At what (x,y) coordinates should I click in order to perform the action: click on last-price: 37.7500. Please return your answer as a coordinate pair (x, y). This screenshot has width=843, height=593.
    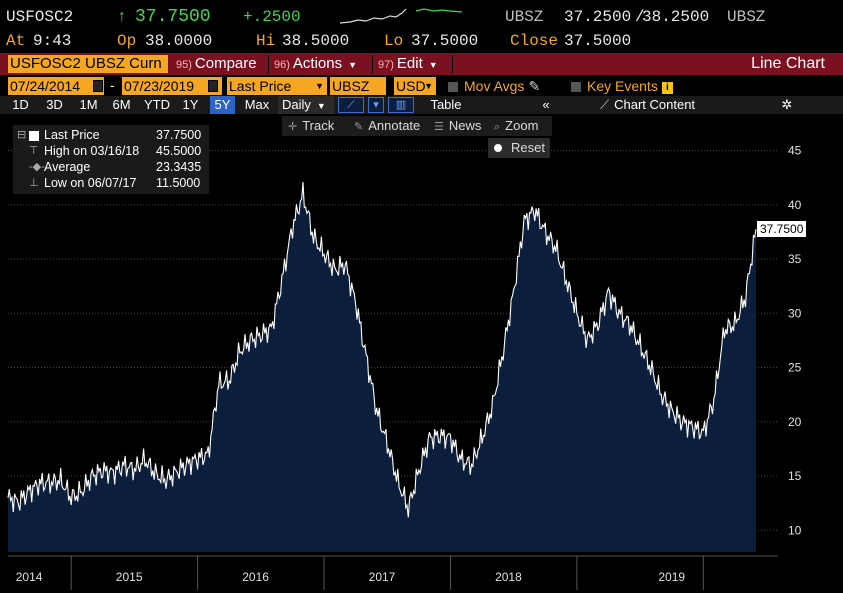
    Looking at the image, I should click on (173, 17).